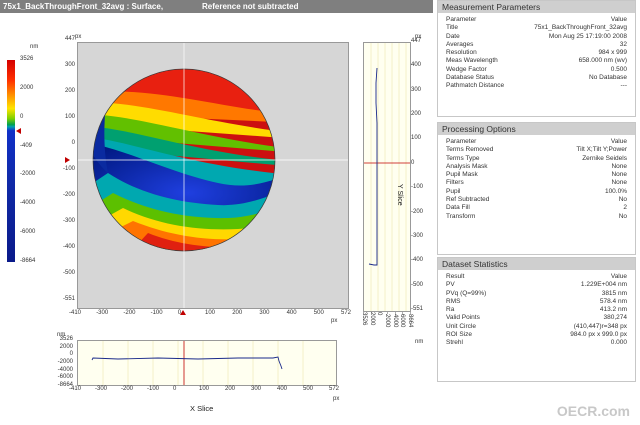 The width and height of the screenshot is (640, 425). Describe the element at coordinates (460, 44) in the screenshot. I see `param-name: Averages` at that location.